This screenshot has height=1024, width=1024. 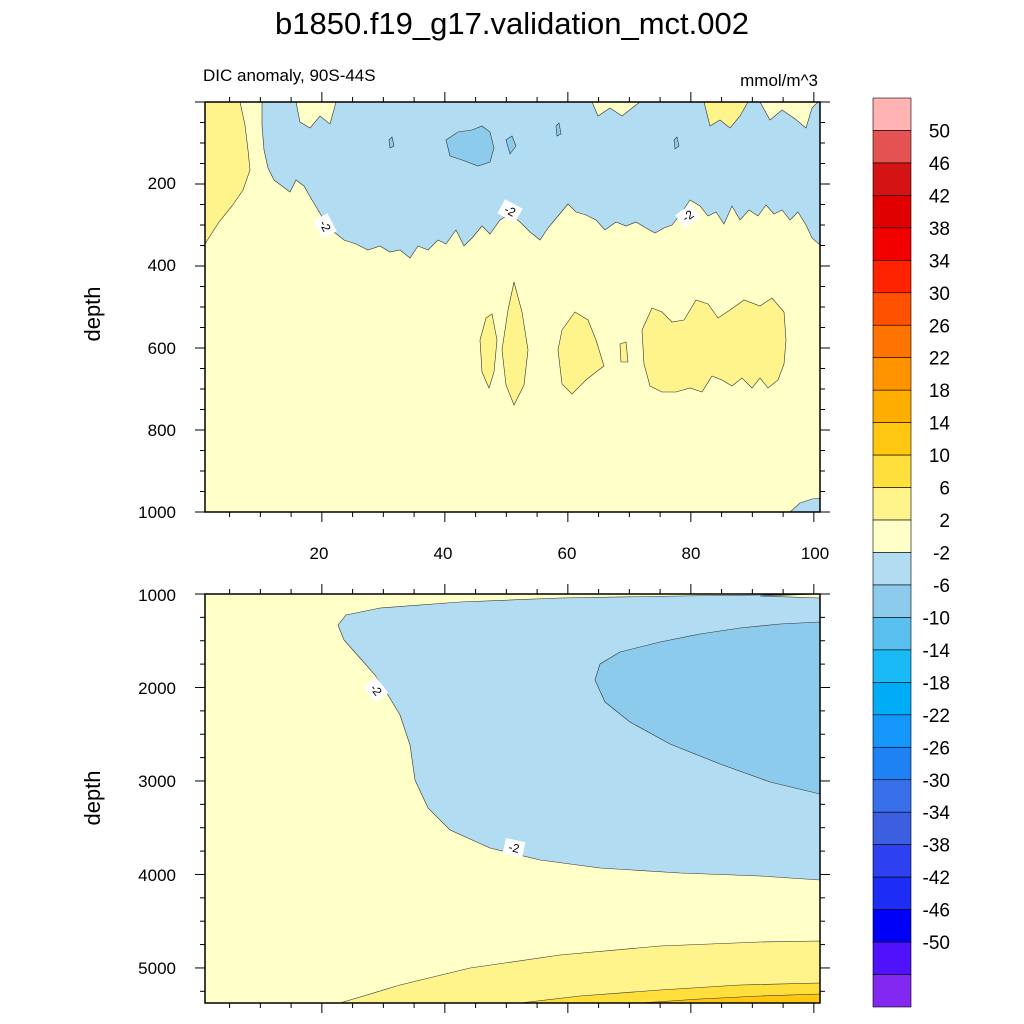 What do you see at coordinates (939, 294) in the screenshot?
I see `colorbar-label: 30` at bounding box center [939, 294].